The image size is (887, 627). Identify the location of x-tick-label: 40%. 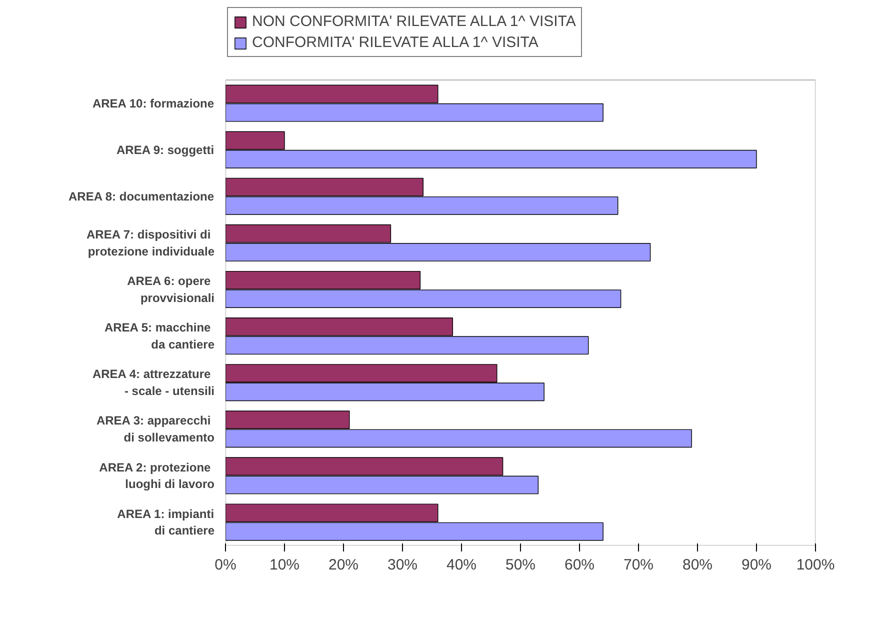
(461, 565).